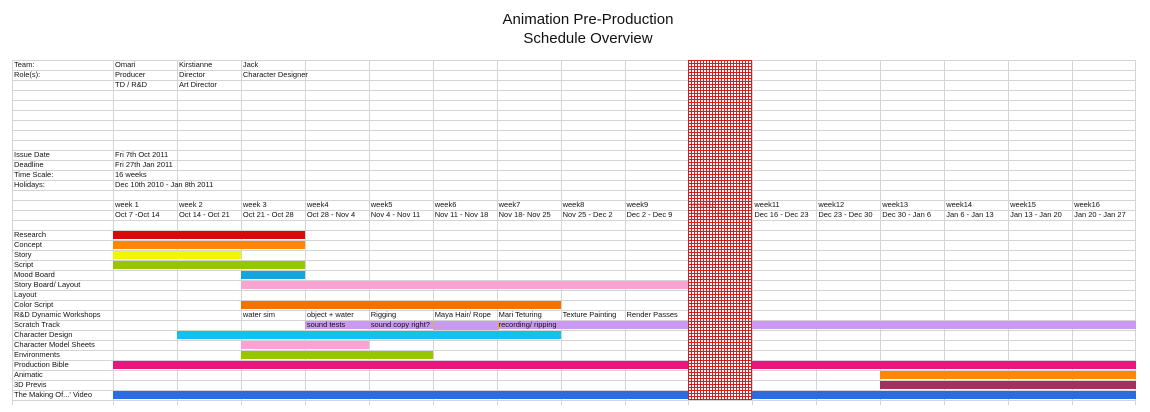 The image size is (1150, 412). Describe the element at coordinates (1087, 204) in the screenshot. I see `week-label: week16` at that location.